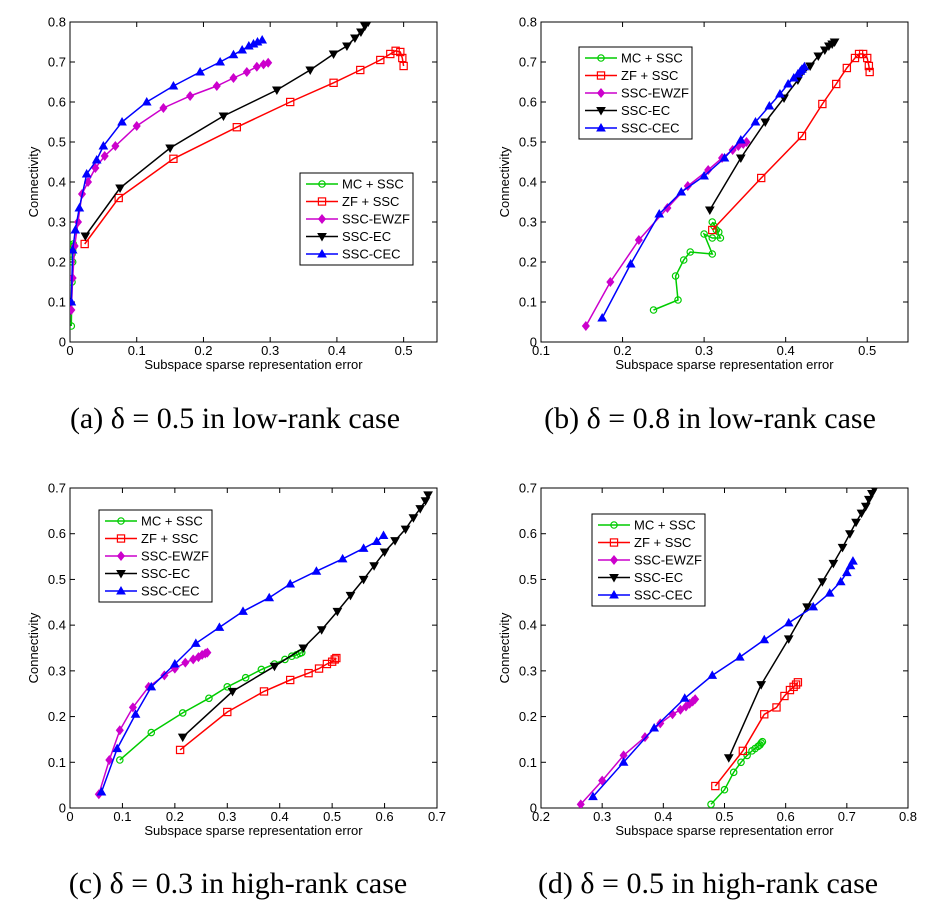 This screenshot has height=918, width=948. Describe the element at coordinates (528, 670) in the screenshot. I see `y-tick-label: 0.3` at that location.